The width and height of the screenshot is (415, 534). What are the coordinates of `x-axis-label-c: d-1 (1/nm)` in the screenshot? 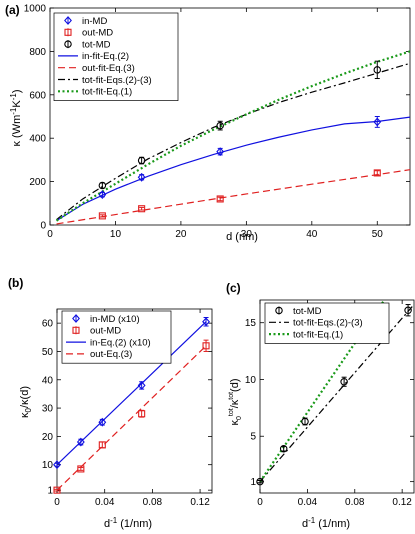 It's located at (326, 523).